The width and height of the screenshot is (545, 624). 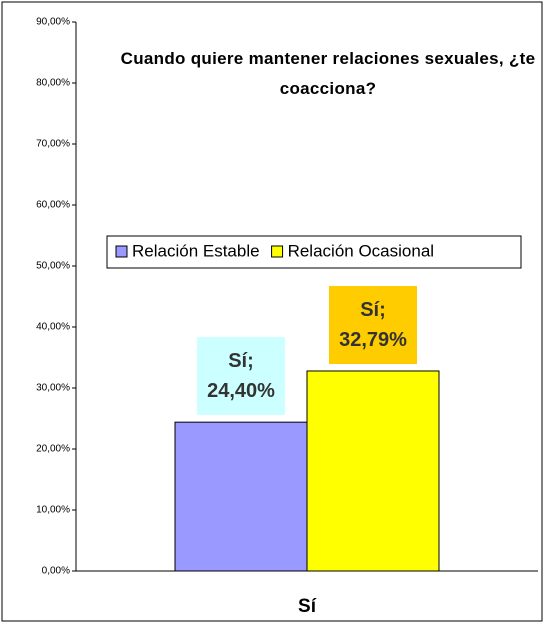 What do you see at coordinates (53, 266) in the screenshot?
I see `y-tick-label: 50,00%` at bounding box center [53, 266].